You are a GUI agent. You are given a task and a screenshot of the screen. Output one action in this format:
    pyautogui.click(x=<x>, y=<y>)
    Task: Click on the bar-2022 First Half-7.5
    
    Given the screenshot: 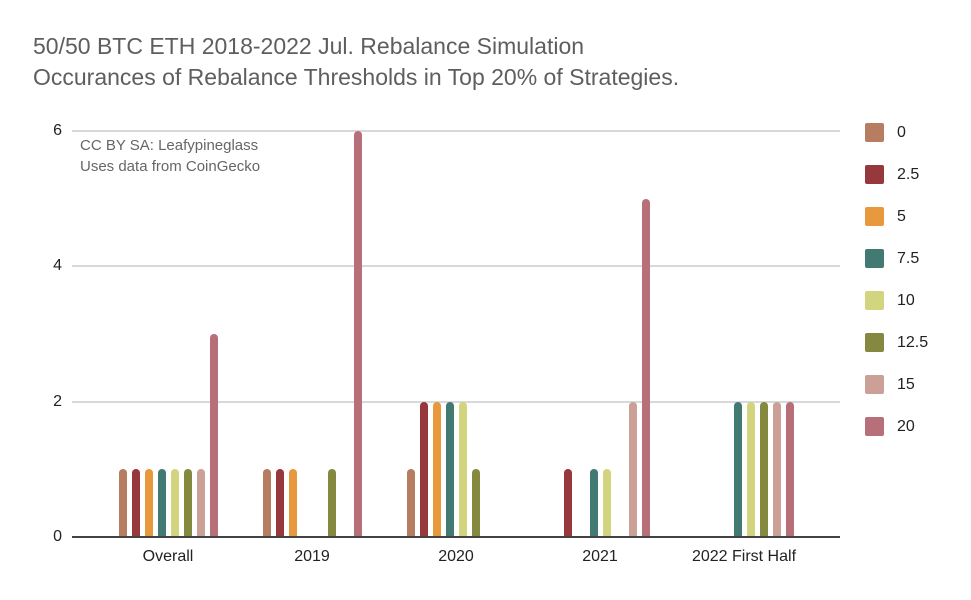 What is the action you would take?
    pyautogui.click(x=737, y=469)
    